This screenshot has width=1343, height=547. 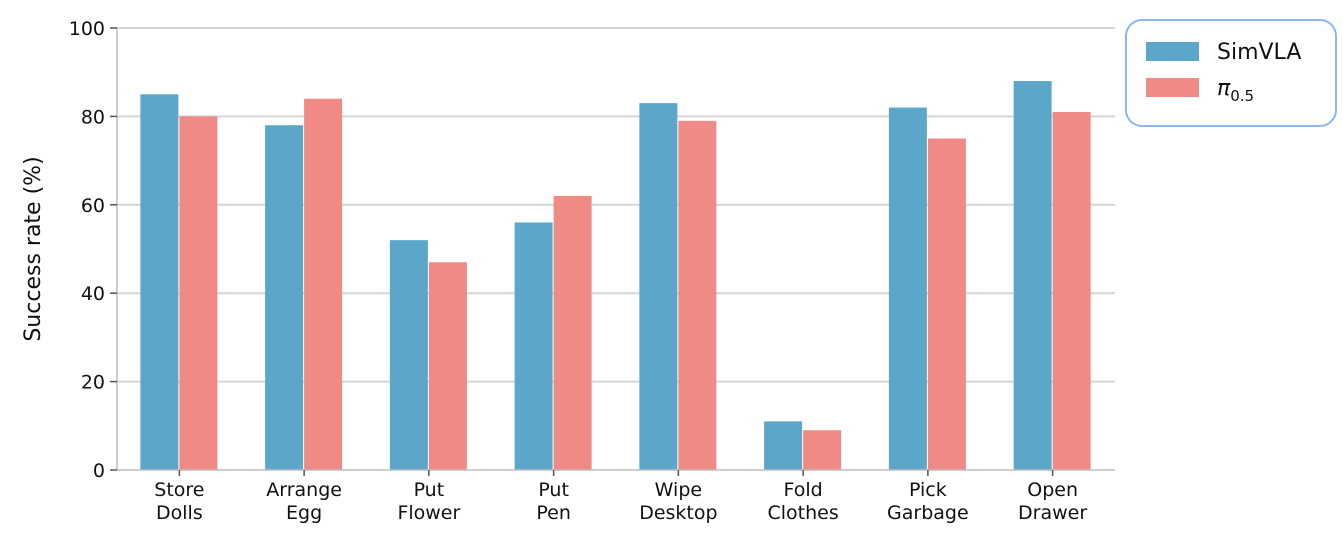 I want to click on x-tick-label: Arrange, so click(x=304, y=490).